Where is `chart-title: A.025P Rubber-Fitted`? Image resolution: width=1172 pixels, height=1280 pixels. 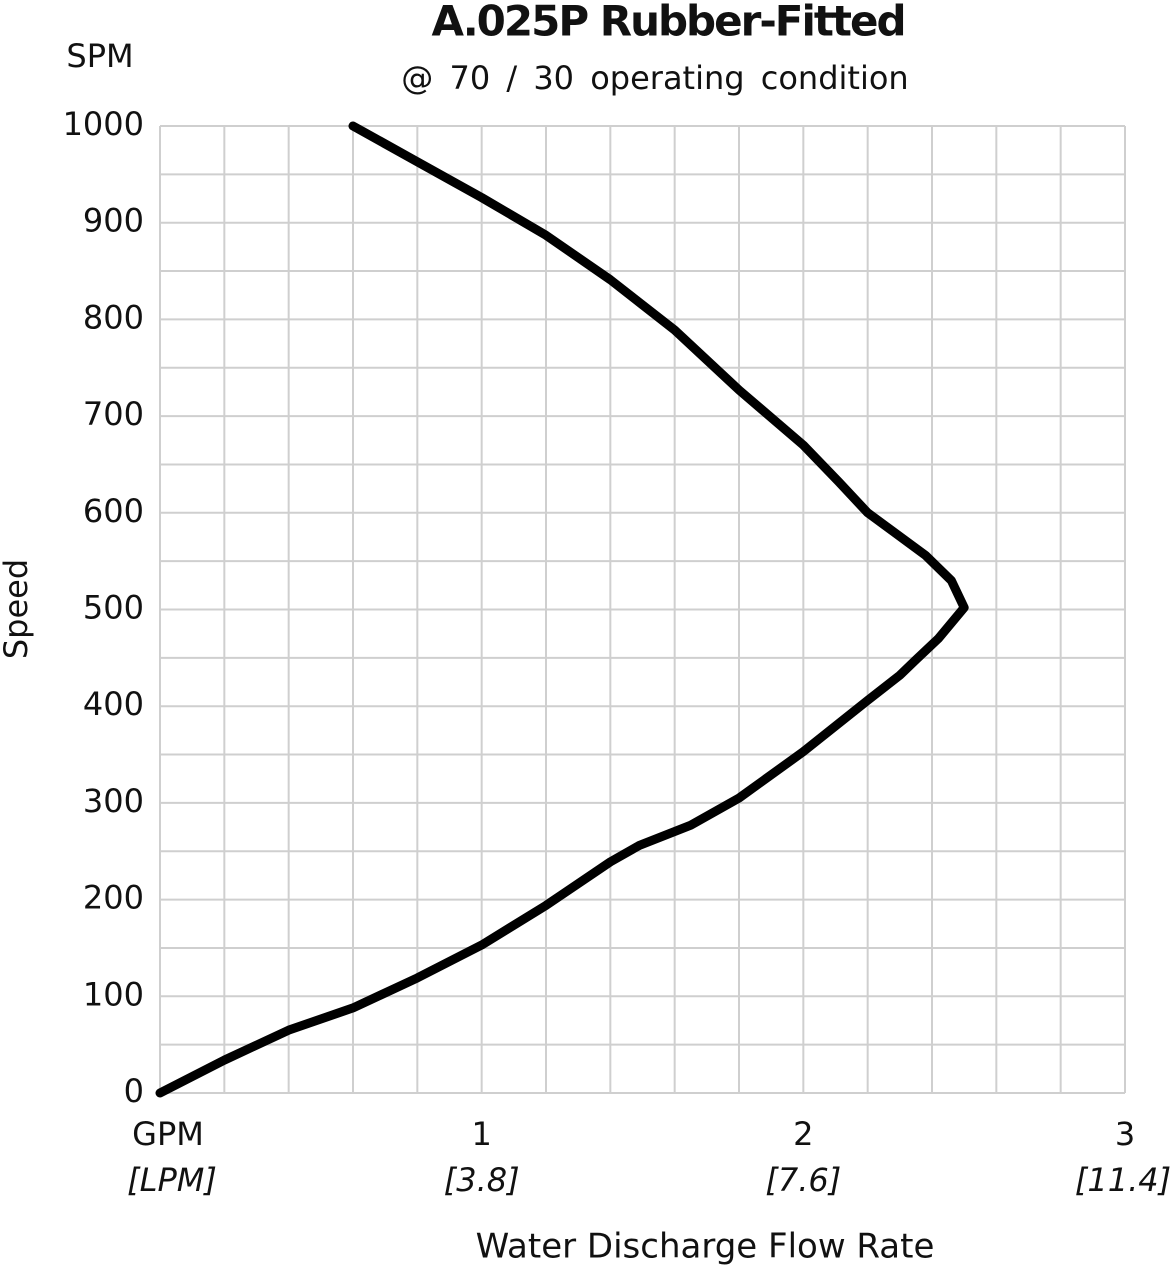 chart-title: A.025P Rubber-Fitted is located at coordinates (667, 23).